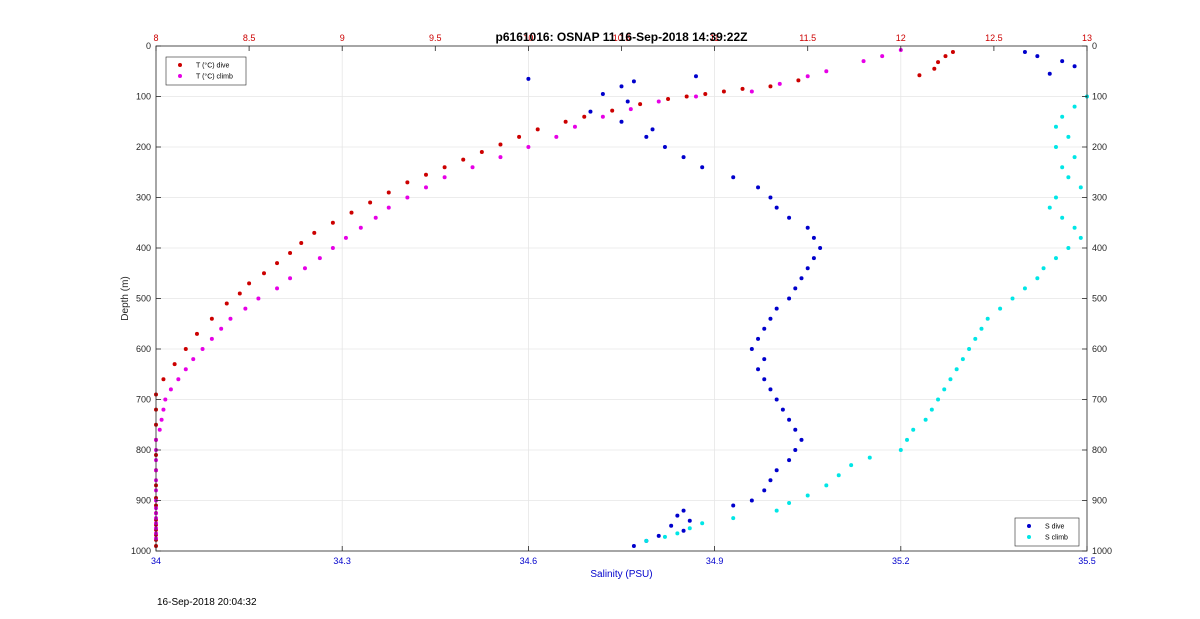 This screenshot has height=619, width=1200. Describe the element at coordinates (1099, 349) in the screenshot. I see `y-tick-label-right: 600` at that location.